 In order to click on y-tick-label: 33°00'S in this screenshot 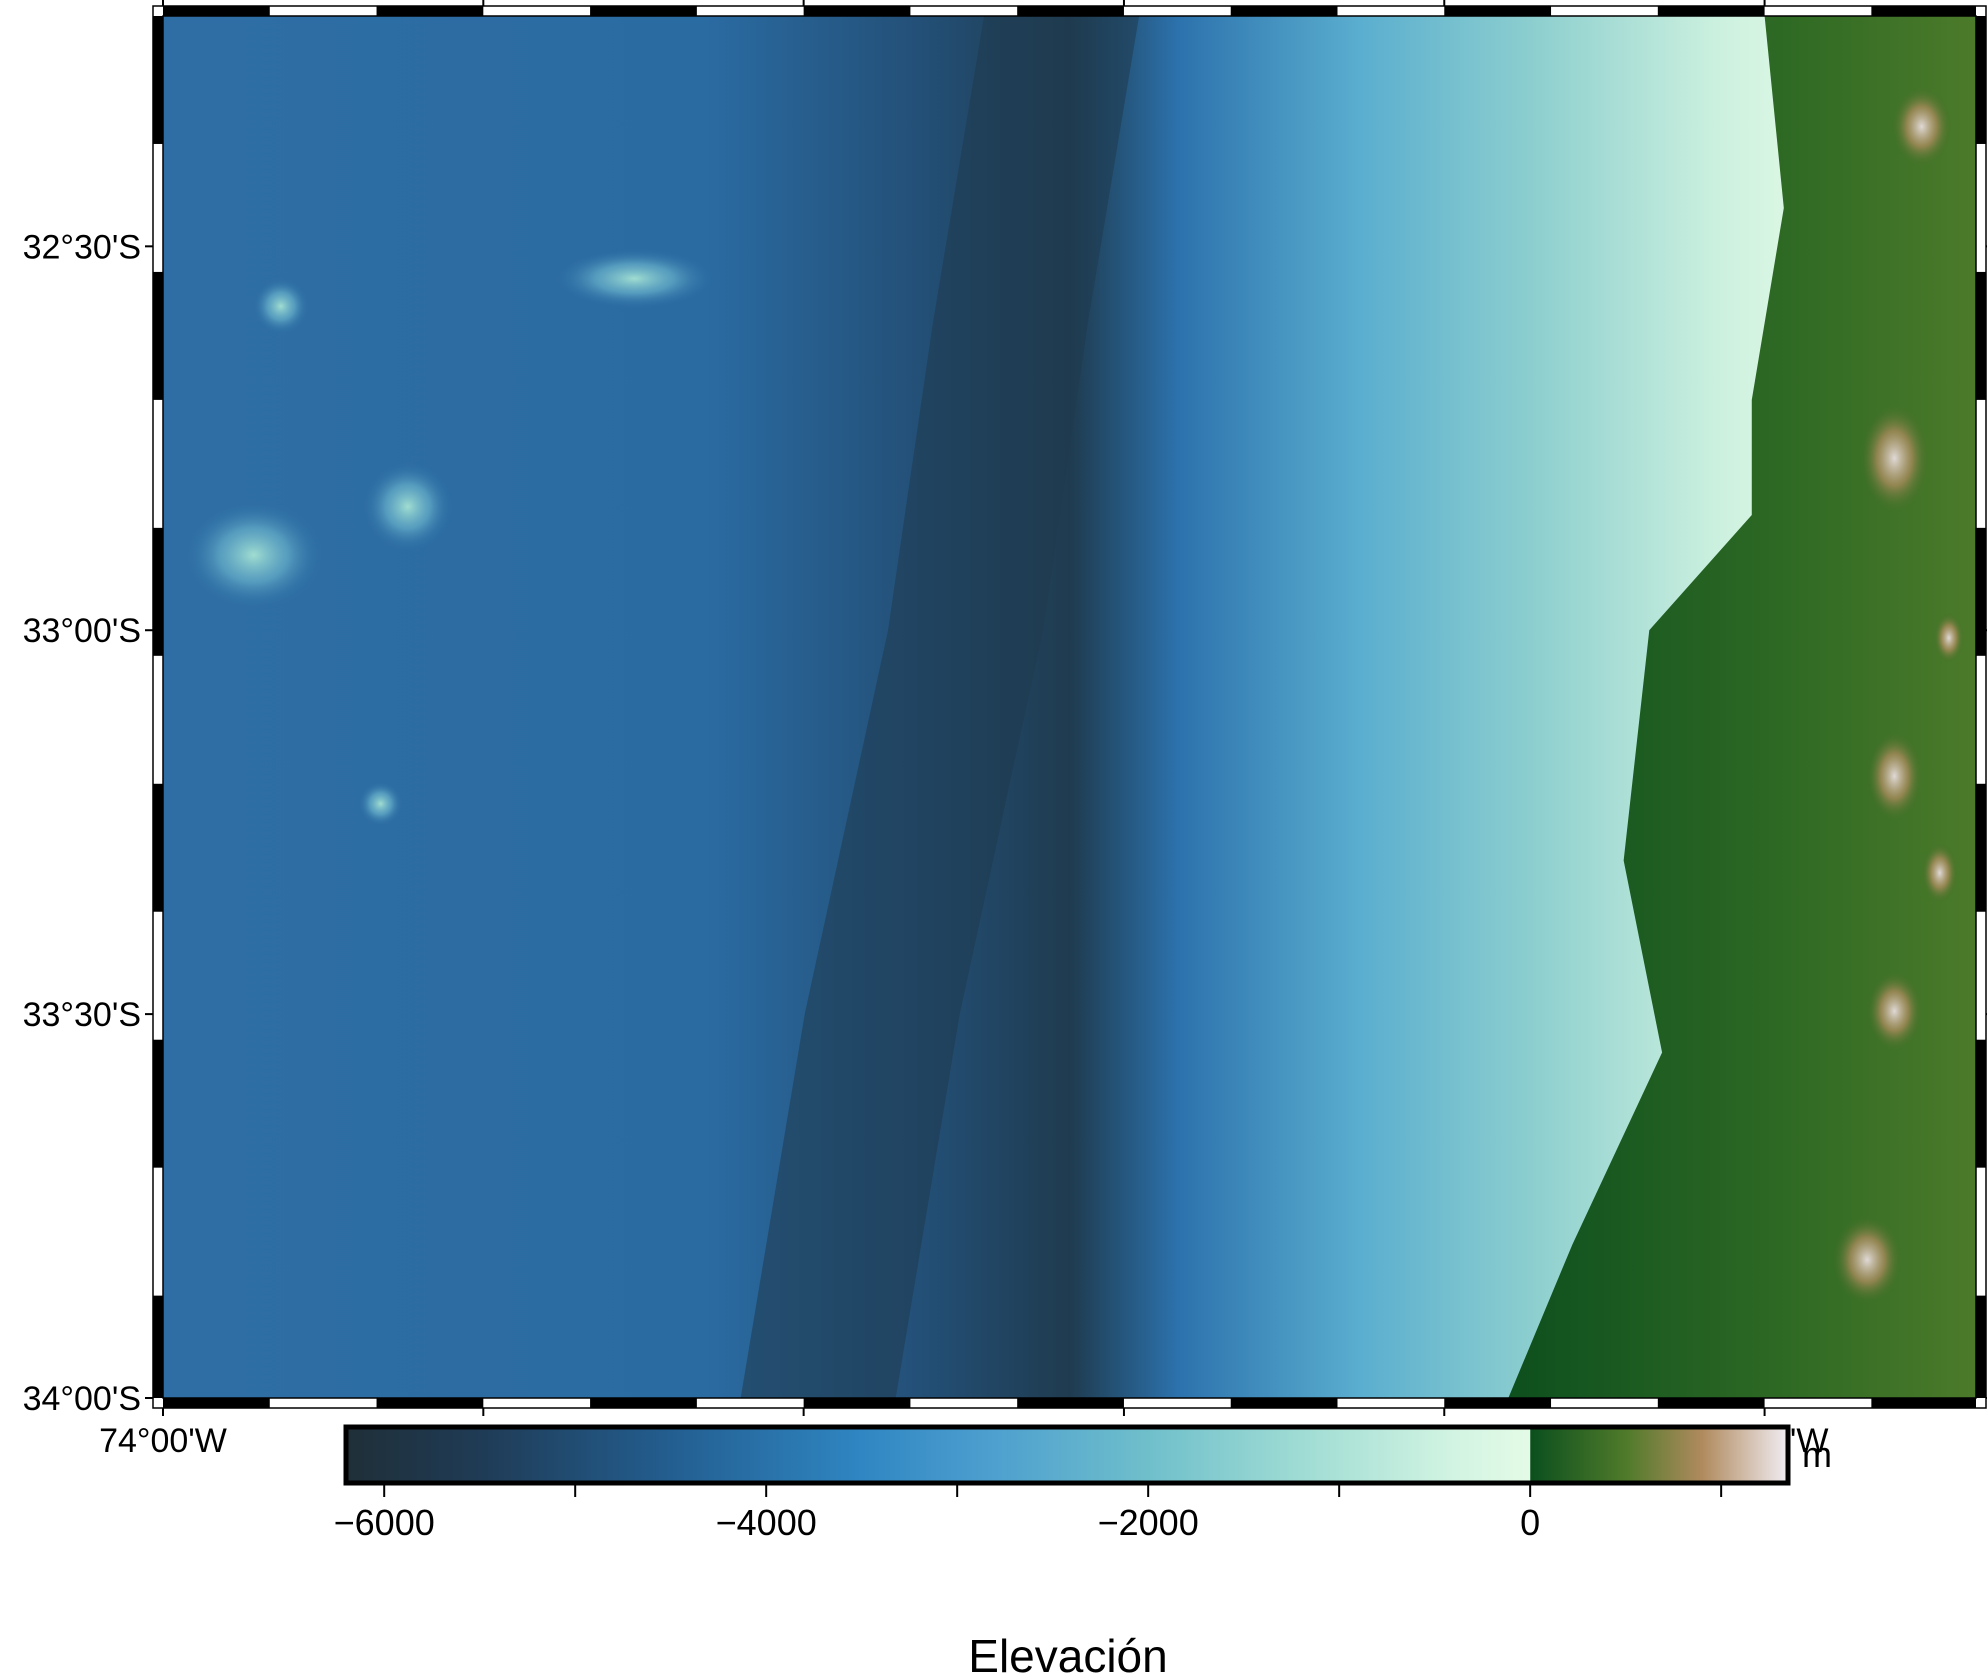, I will do `click(82, 631)`.